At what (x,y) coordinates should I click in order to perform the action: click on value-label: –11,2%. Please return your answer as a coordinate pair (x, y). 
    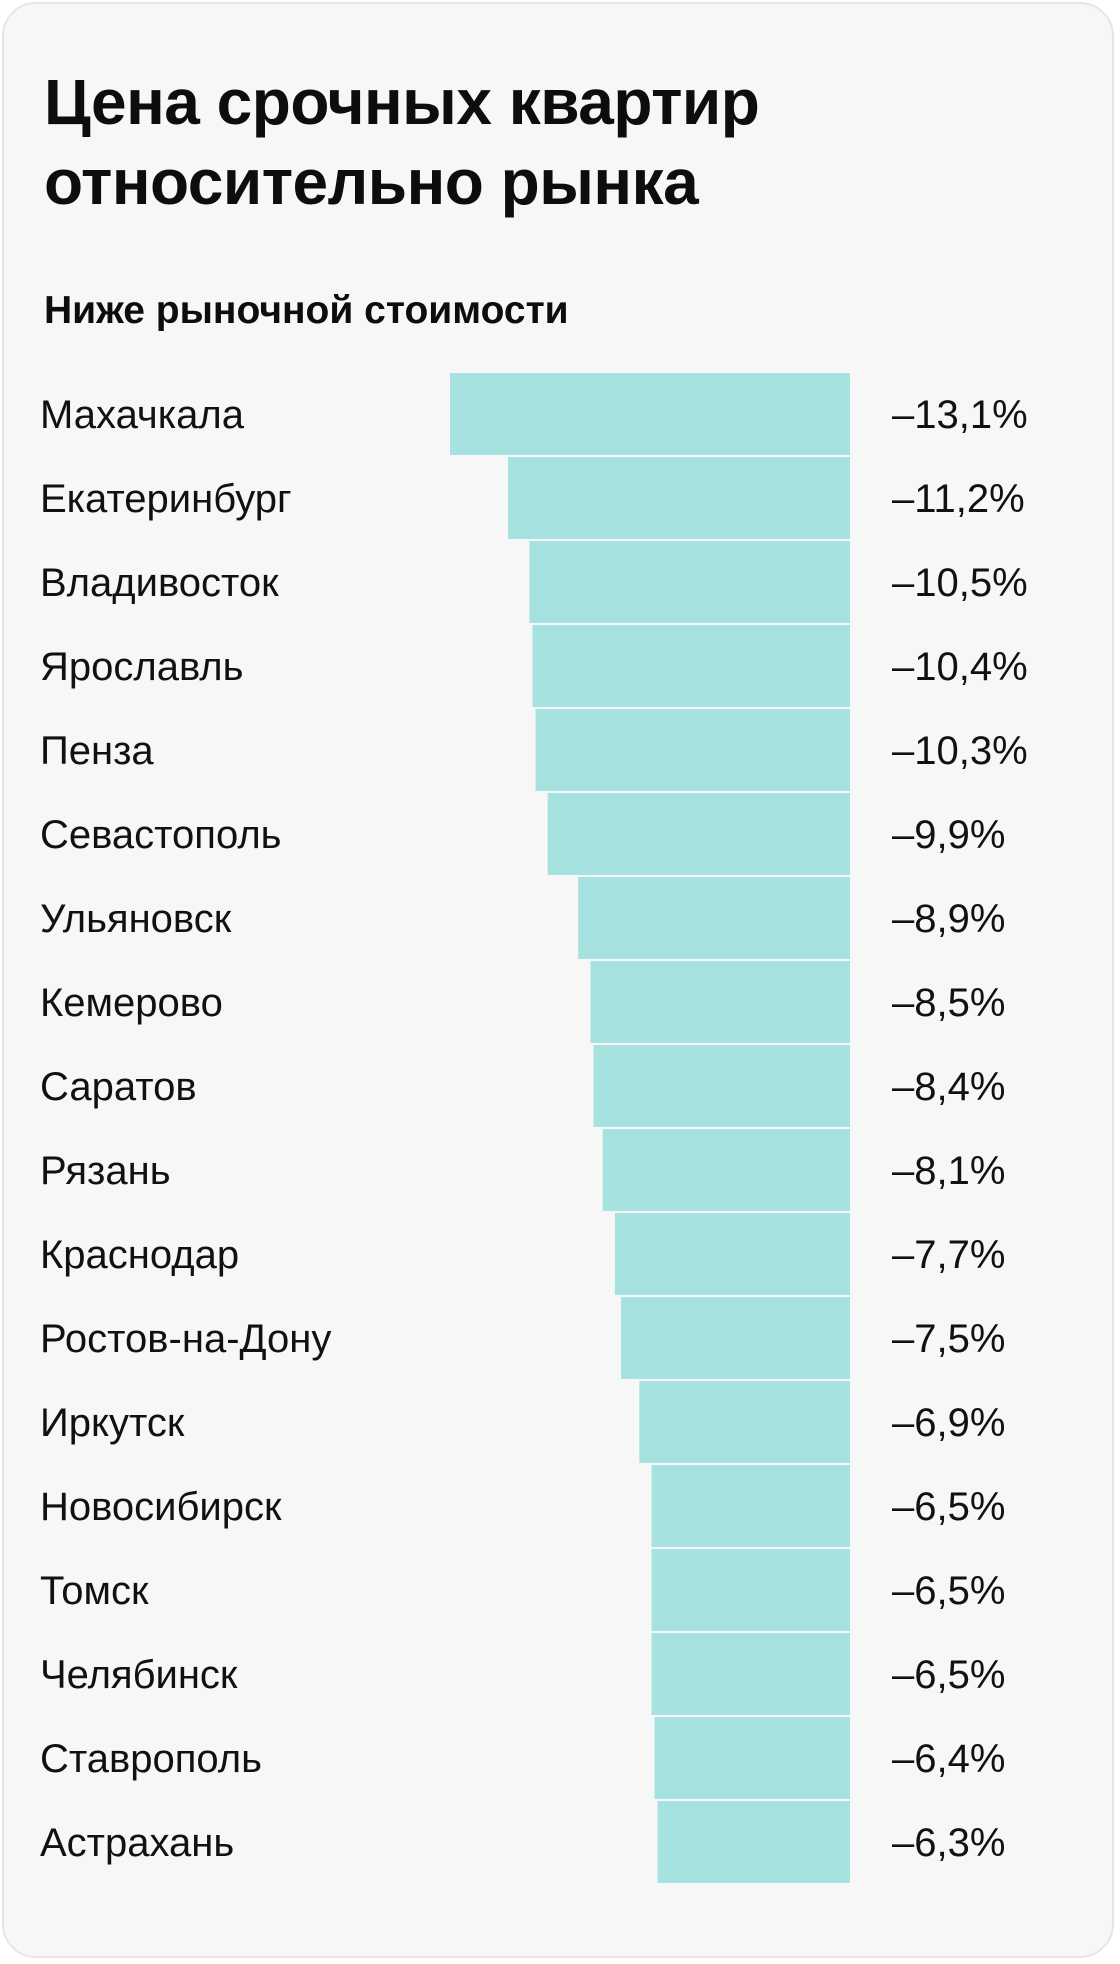
    Looking at the image, I should click on (958, 499).